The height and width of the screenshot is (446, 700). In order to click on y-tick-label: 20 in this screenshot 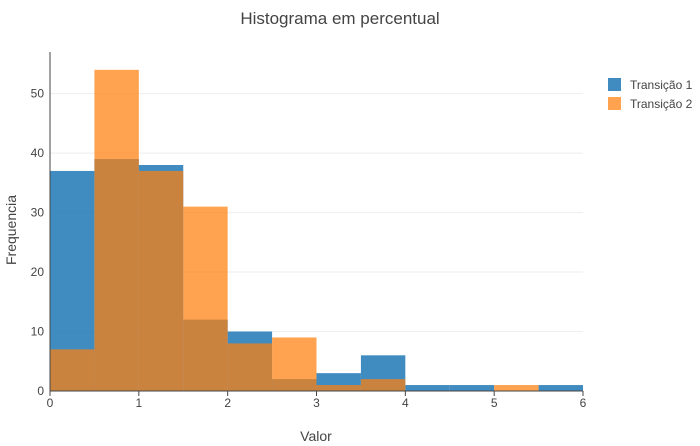, I will do `click(38, 272)`.